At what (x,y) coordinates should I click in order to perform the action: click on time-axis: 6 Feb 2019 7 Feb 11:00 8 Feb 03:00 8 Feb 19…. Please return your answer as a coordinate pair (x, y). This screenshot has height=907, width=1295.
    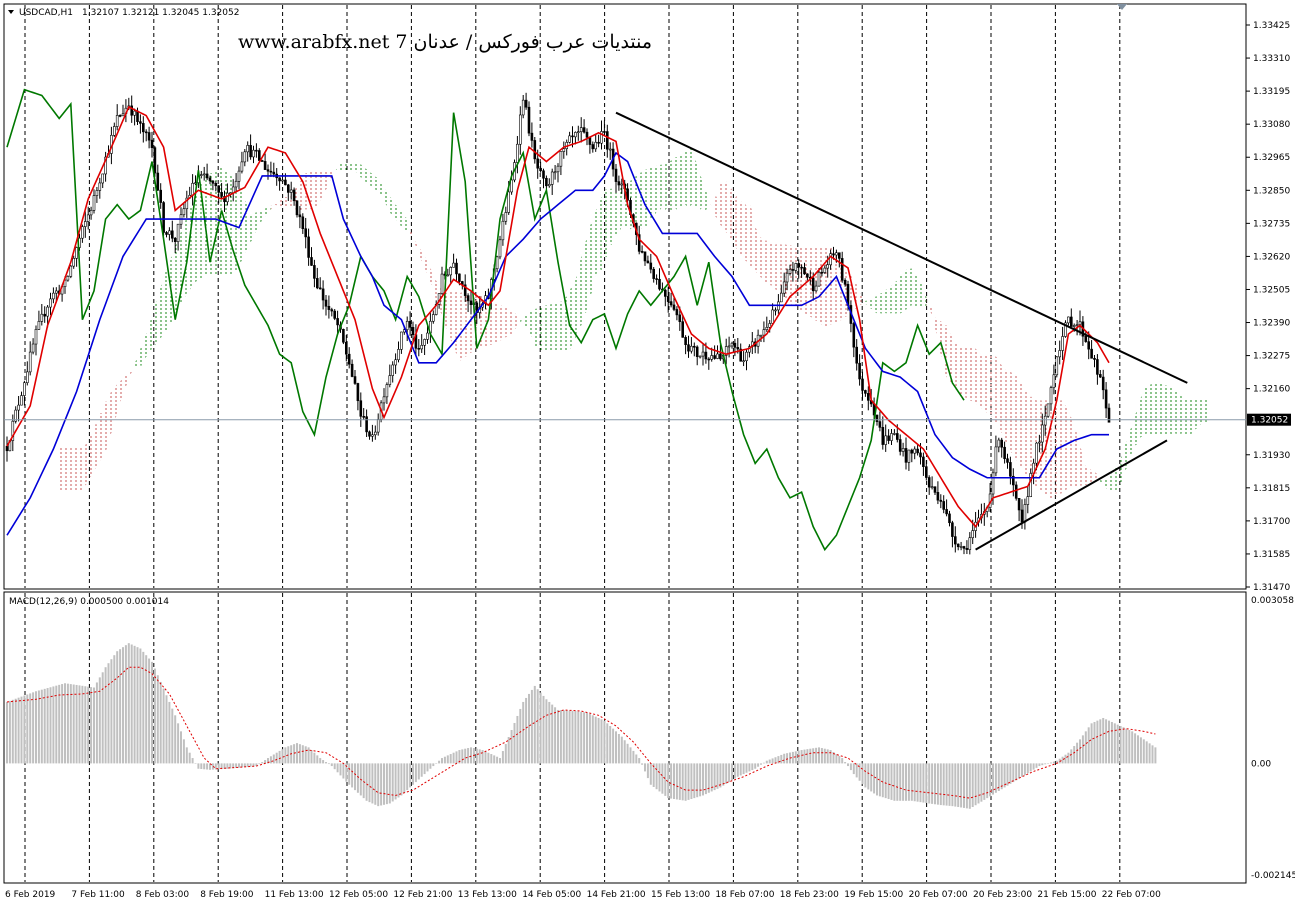
    Looking at the image, I should click on (583, 895).